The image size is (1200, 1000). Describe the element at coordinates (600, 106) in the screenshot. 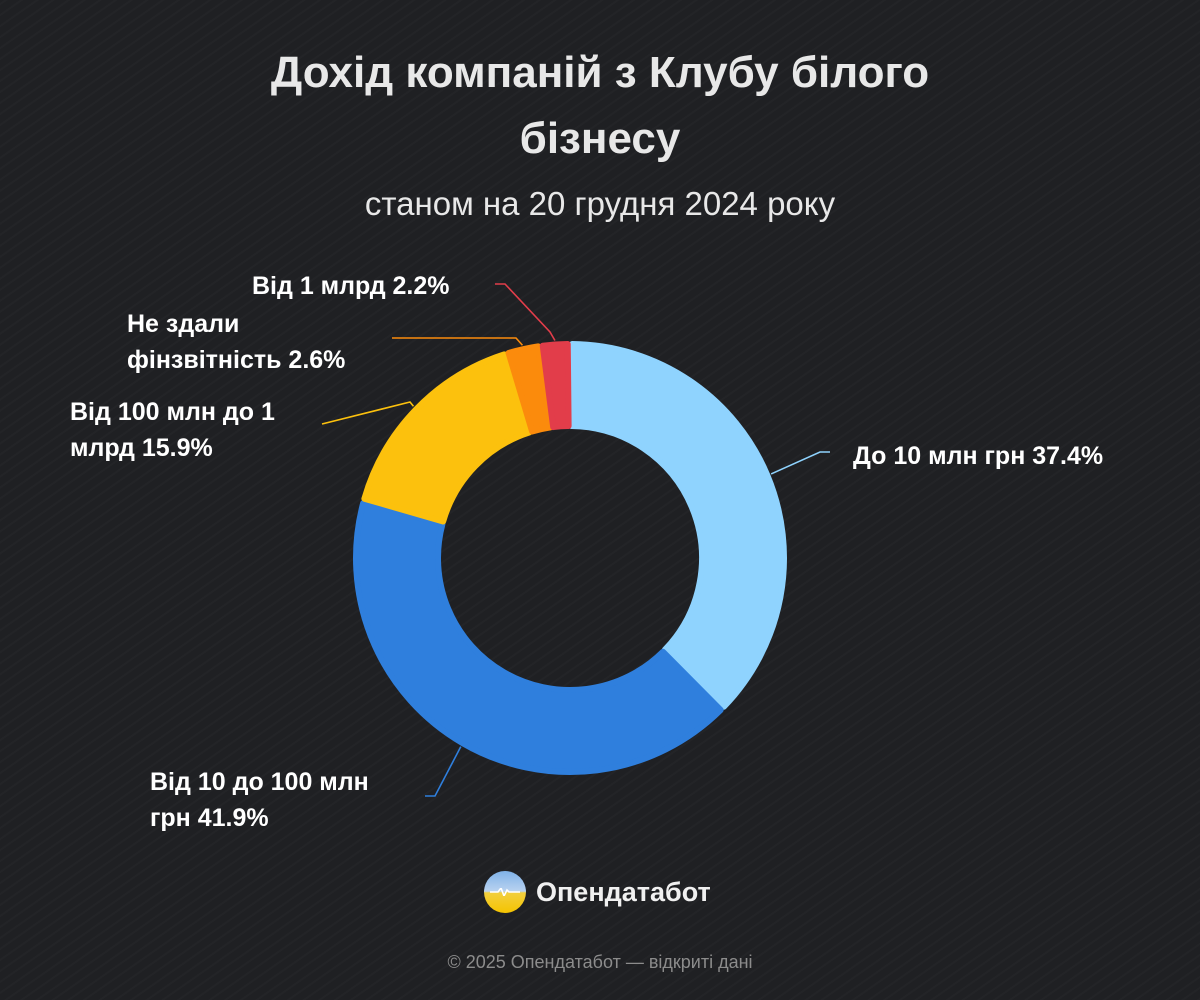

I see `chart-title: Дохід компаній з Клубу білого бізнесу` at that location.